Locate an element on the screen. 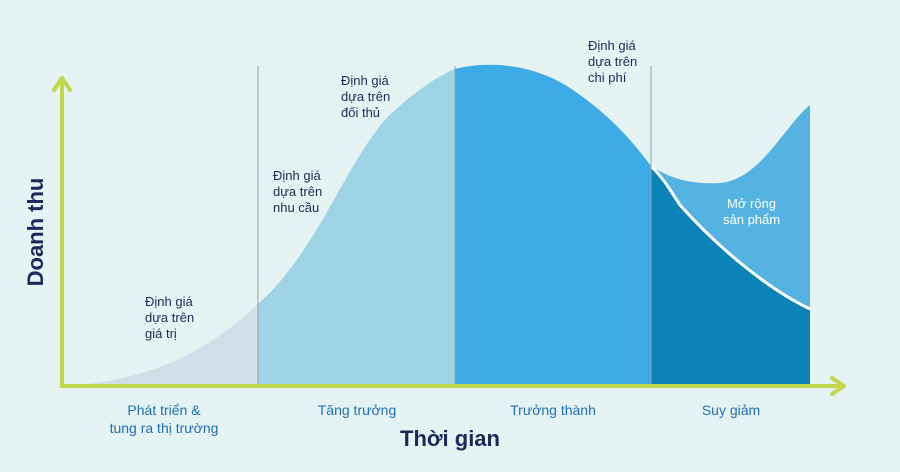 The width and height of the screenshot is (900, 472). note-competitor-pricing: Định giá dựa trên đối thủ is located at coordinates (365, 97).